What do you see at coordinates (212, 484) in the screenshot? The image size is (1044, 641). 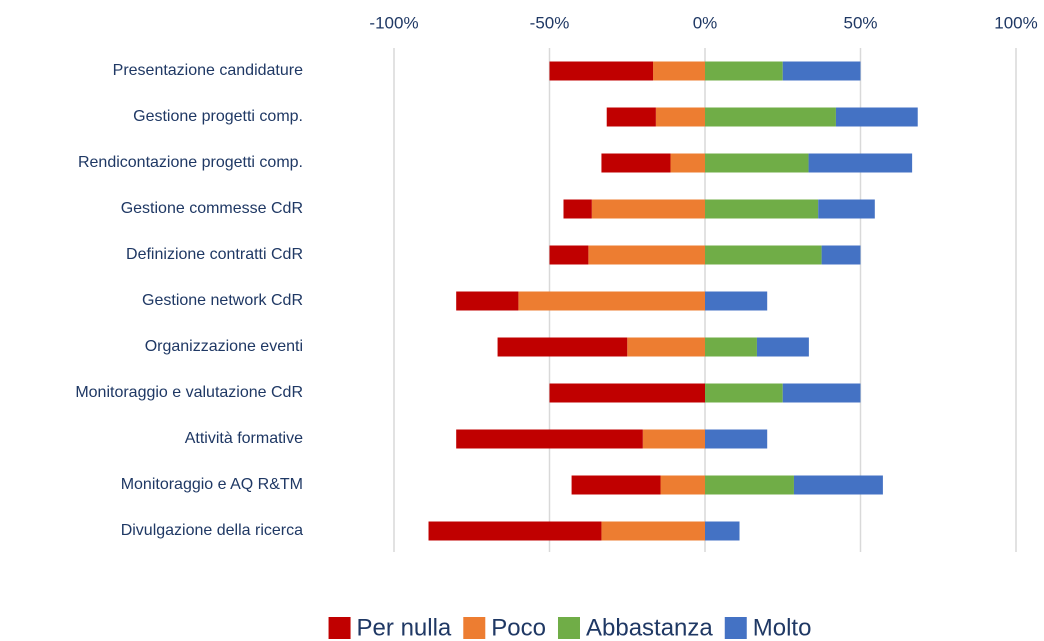 I see `category-label: Monitoraggio e AQ R&TM` at bounding box center [212, 484].